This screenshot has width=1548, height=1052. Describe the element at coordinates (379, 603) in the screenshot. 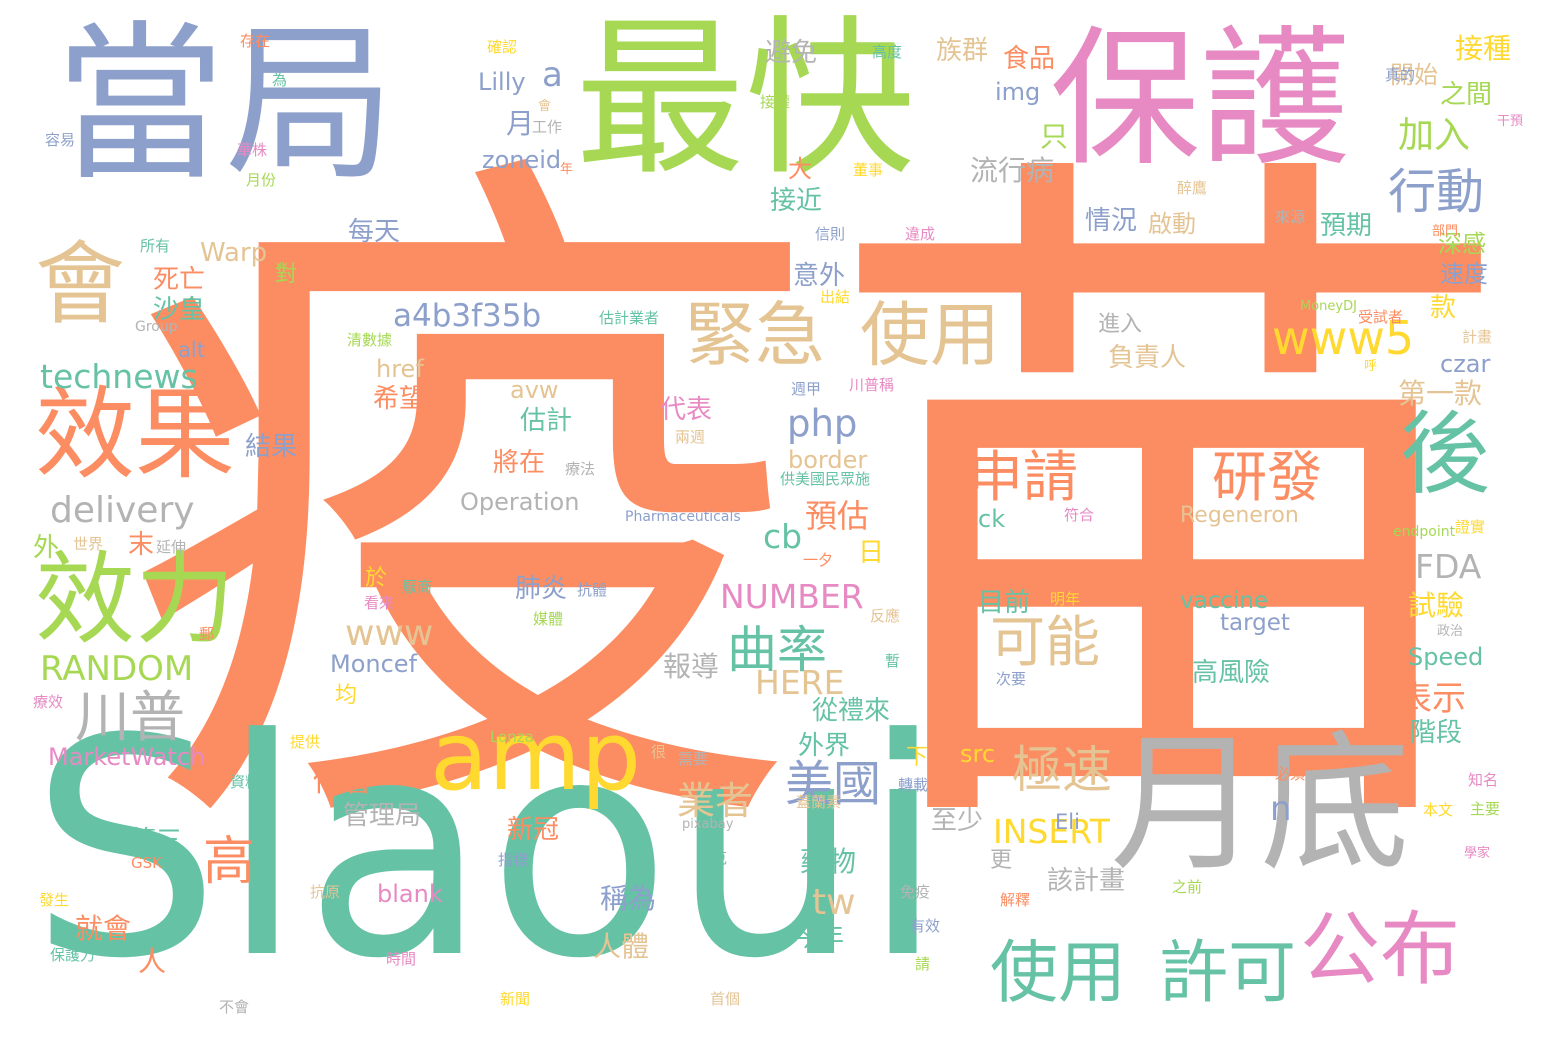

I see `small-word: 看來` at that location.